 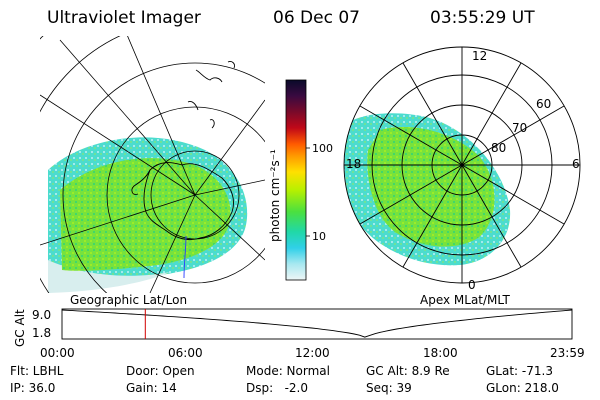 What do you see at coordinates (498, 148) in the screenshot?
I see `mlat-label-80: 80` at bounding box center [498, 148].